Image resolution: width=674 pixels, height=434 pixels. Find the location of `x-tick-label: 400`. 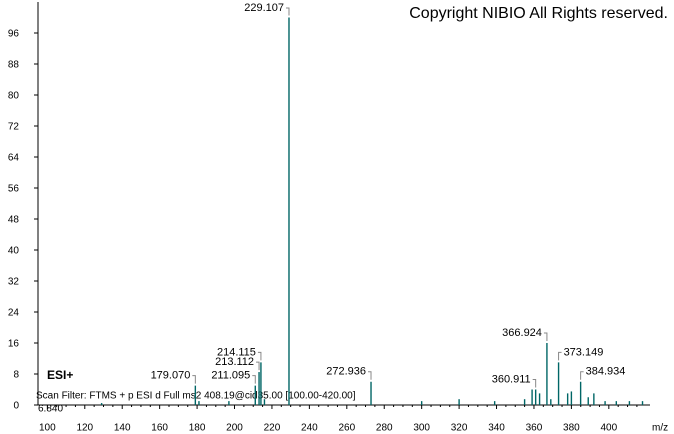

x-tick-label: 400 is located at coordinates (608, 428).